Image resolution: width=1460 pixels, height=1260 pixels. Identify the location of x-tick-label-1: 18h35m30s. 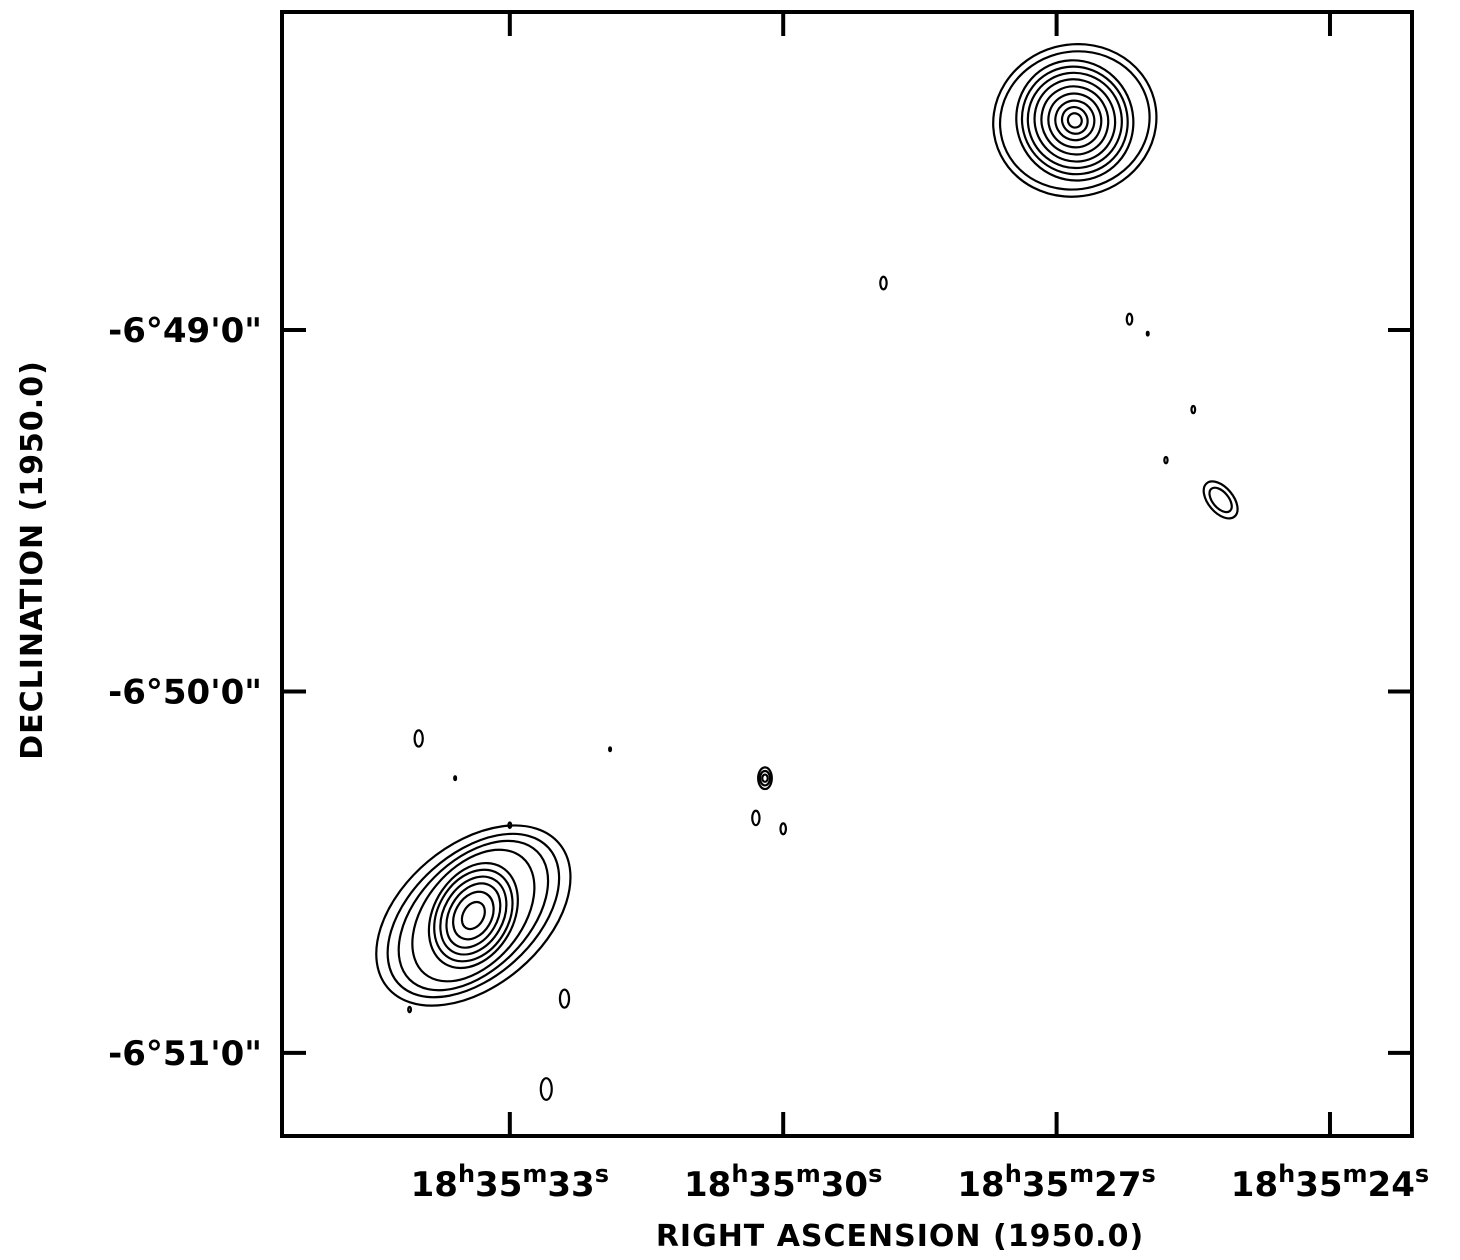
(783, 1182).